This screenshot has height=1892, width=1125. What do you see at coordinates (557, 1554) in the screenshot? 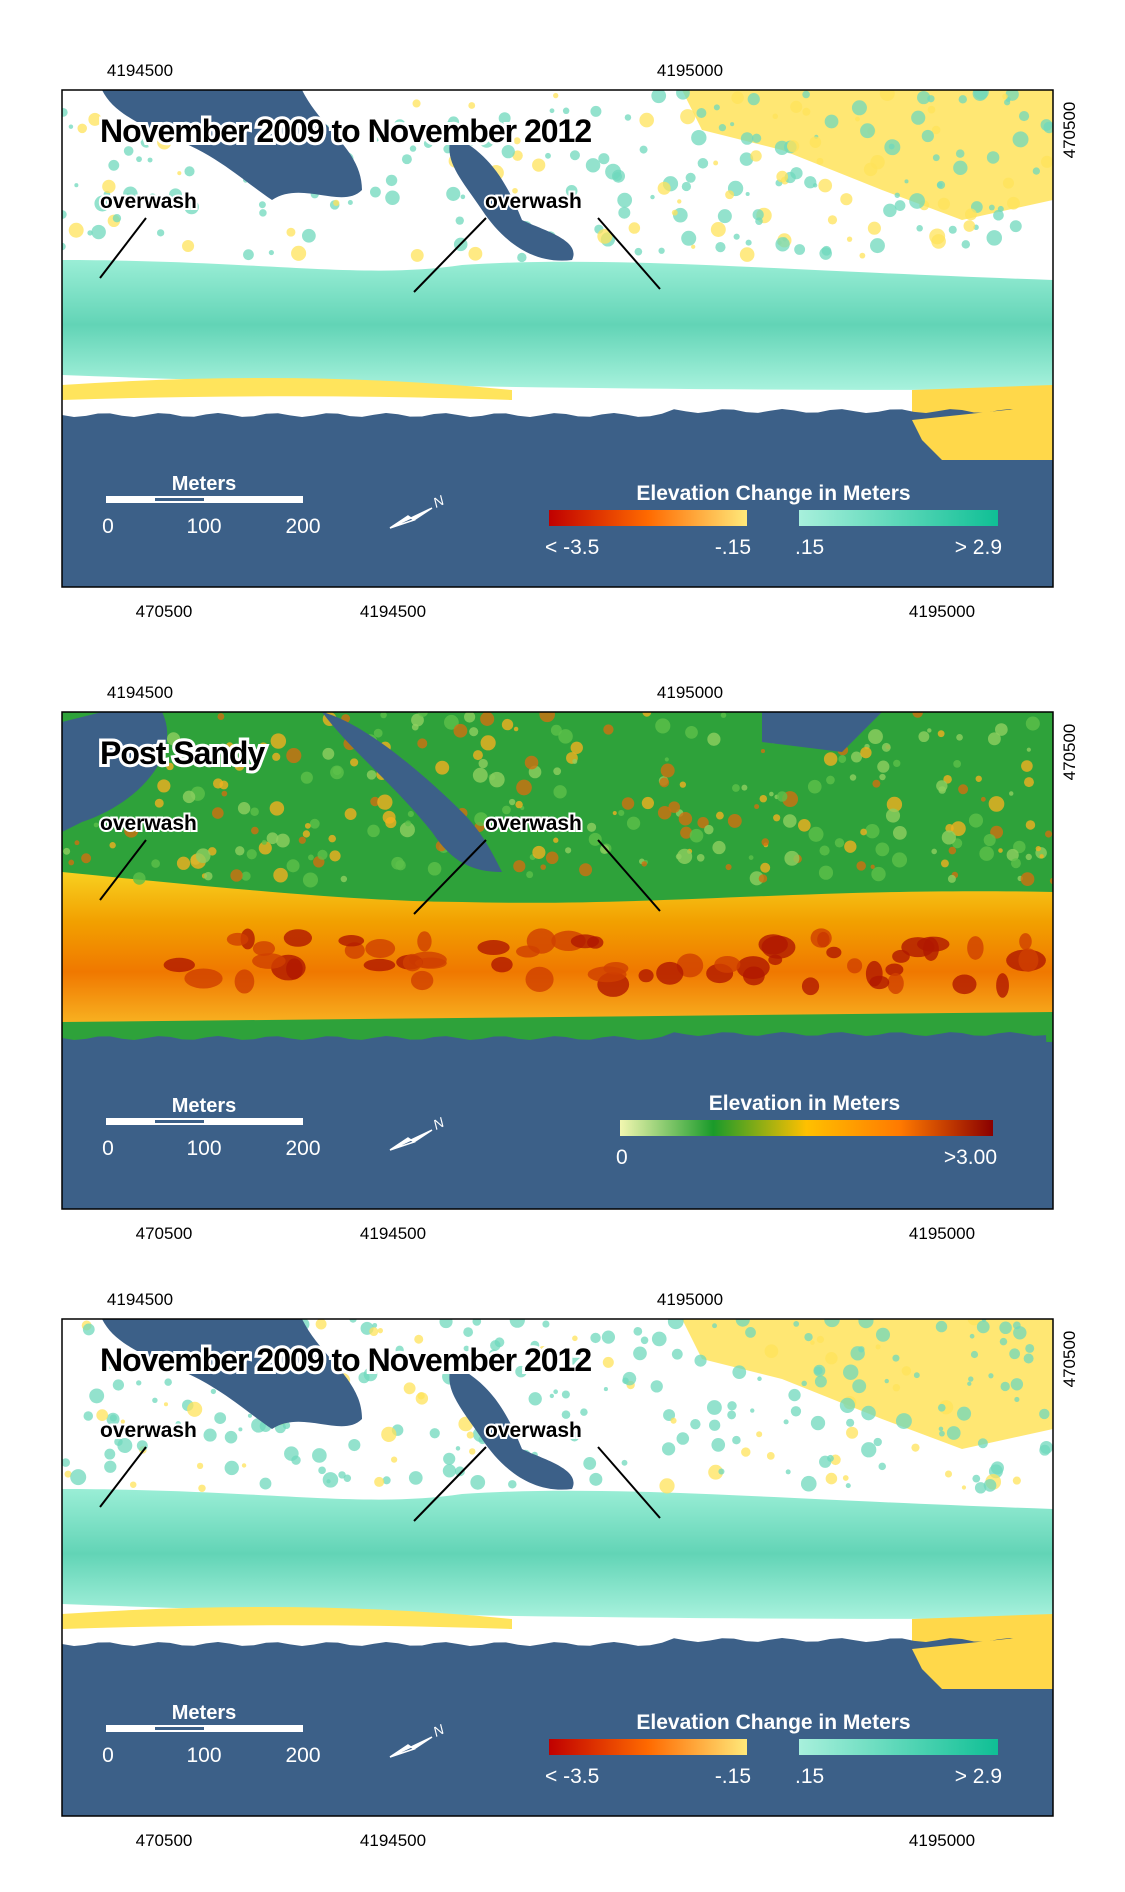
I see `beach-band` at bounding box center [557, 1554].